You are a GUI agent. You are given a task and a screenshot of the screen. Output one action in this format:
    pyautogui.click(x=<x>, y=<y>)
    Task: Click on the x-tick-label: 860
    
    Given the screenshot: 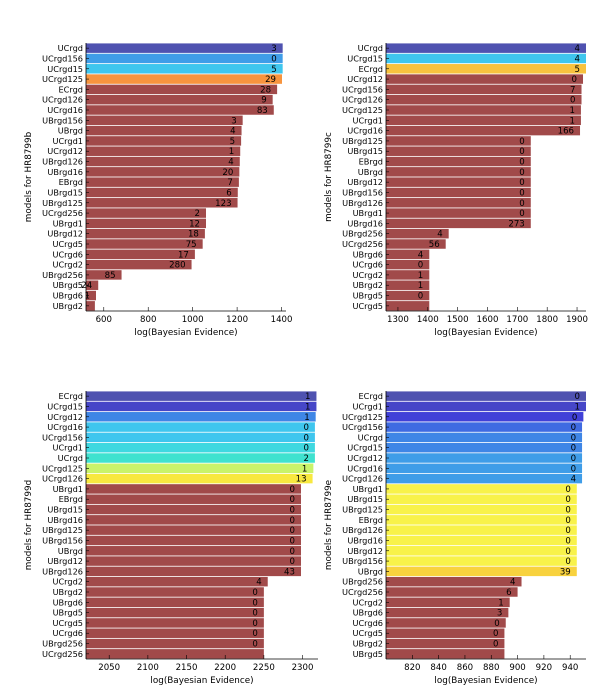 What is the action you would take?
    pyautogui.click(x=465, y=668)
    